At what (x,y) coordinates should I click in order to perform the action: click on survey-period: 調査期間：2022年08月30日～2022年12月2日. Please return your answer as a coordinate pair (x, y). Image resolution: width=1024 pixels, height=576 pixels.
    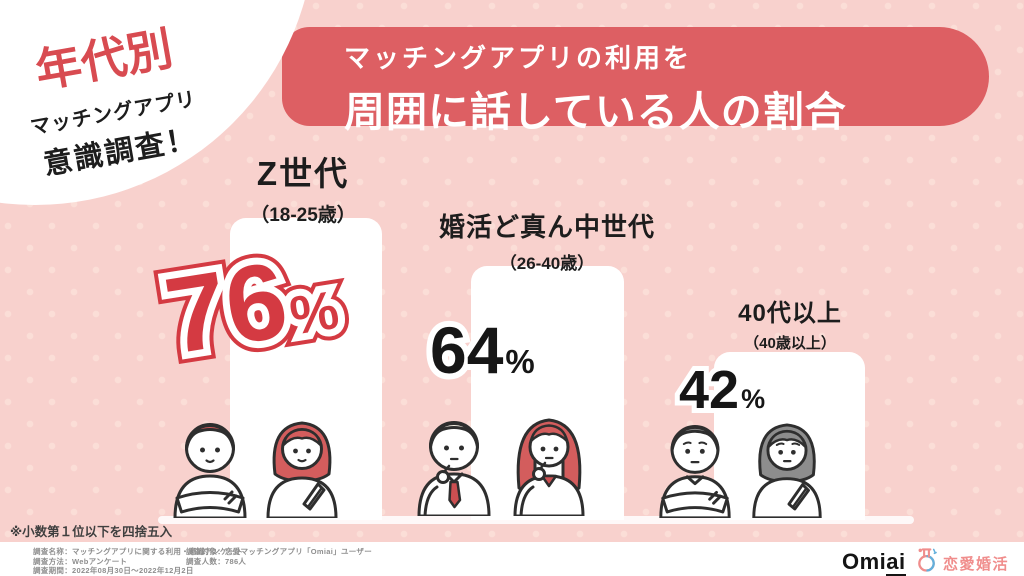
    Looking at the image, I should click on (113, 570).